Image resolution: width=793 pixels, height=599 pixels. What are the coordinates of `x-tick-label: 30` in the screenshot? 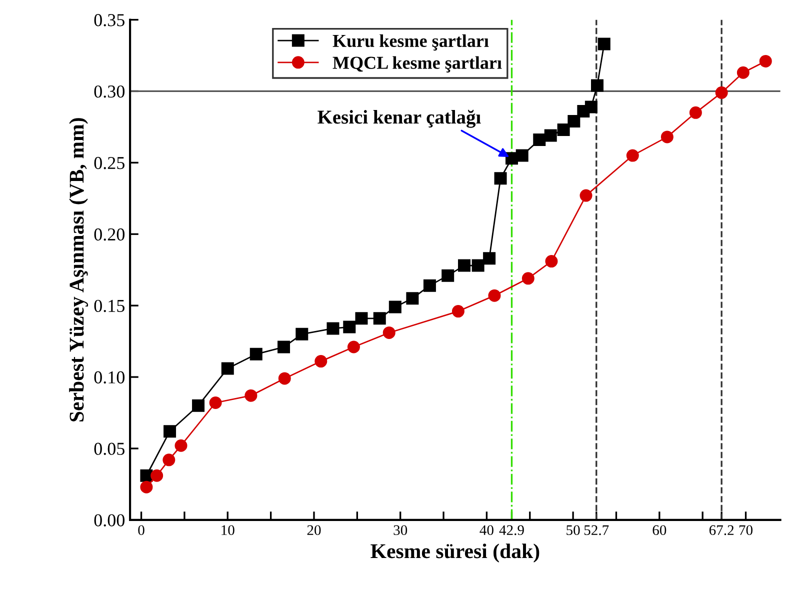 It's located at (401, 530).